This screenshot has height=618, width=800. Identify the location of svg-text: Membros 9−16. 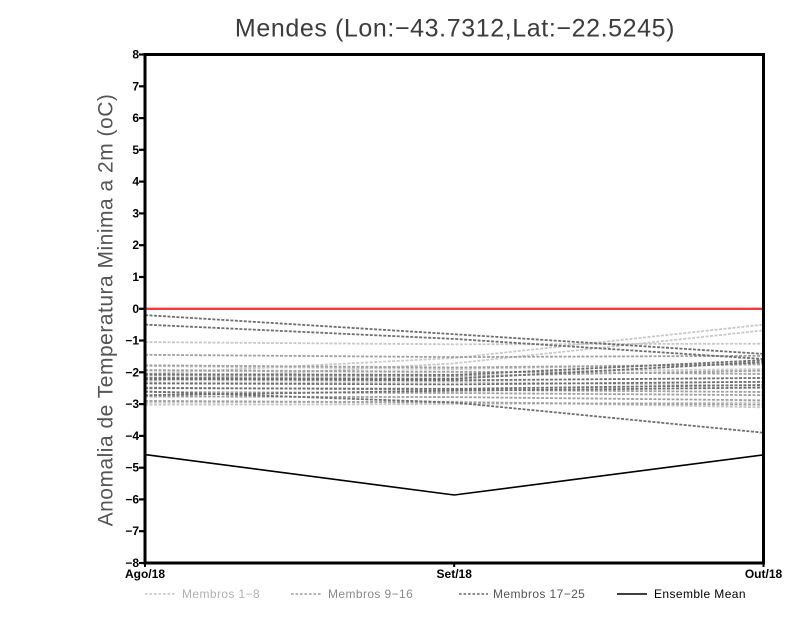
(370, 594).